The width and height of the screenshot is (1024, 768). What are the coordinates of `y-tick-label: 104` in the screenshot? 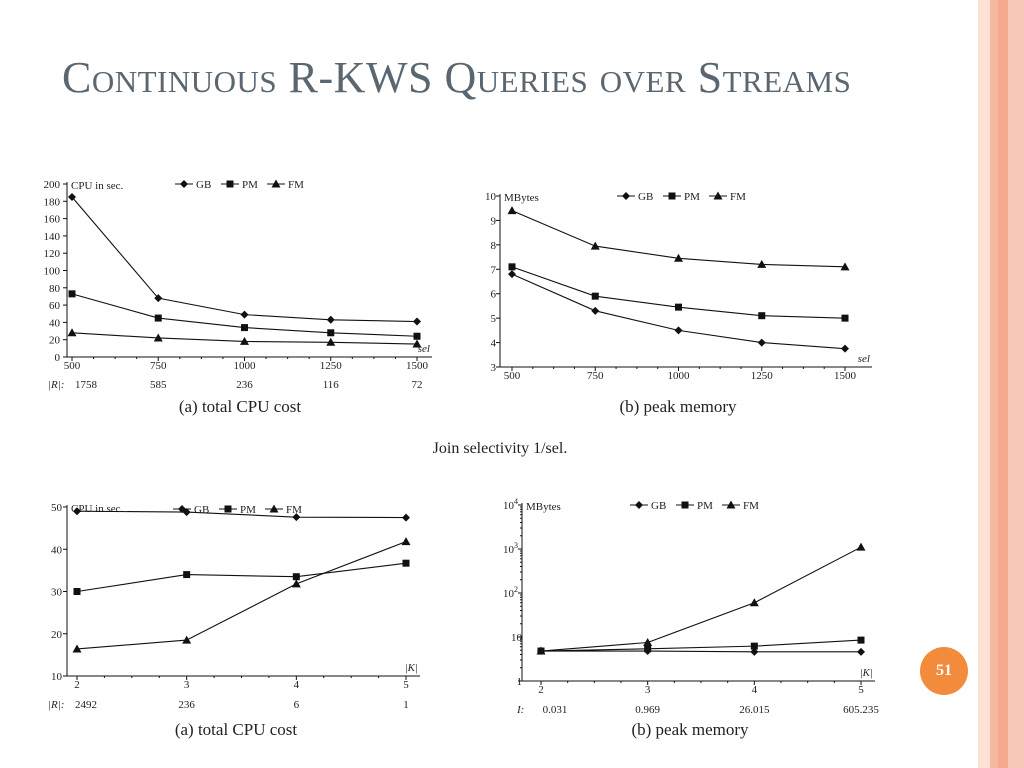 It's located at (510, 504).